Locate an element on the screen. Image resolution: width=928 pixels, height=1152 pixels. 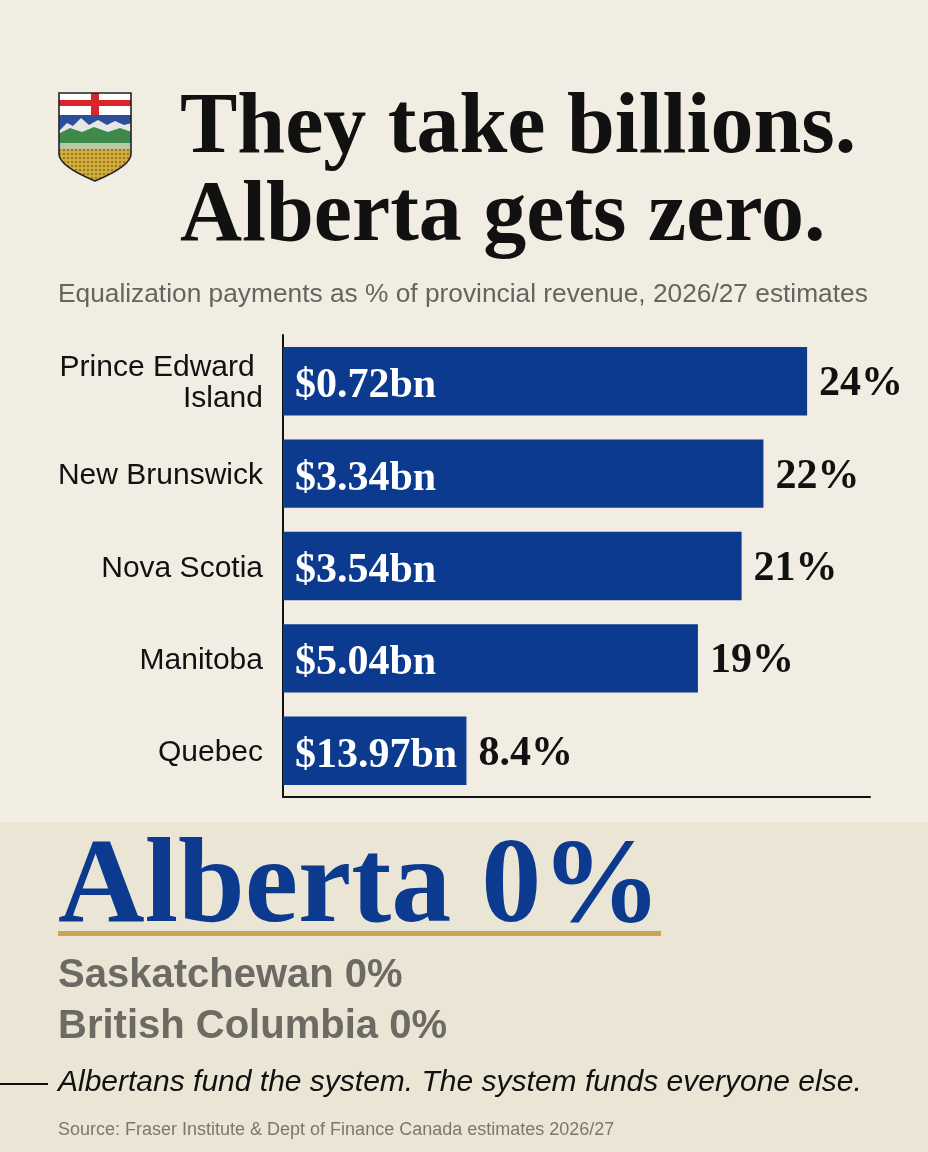
data-label: 22% is located at coordinates (817, 473).